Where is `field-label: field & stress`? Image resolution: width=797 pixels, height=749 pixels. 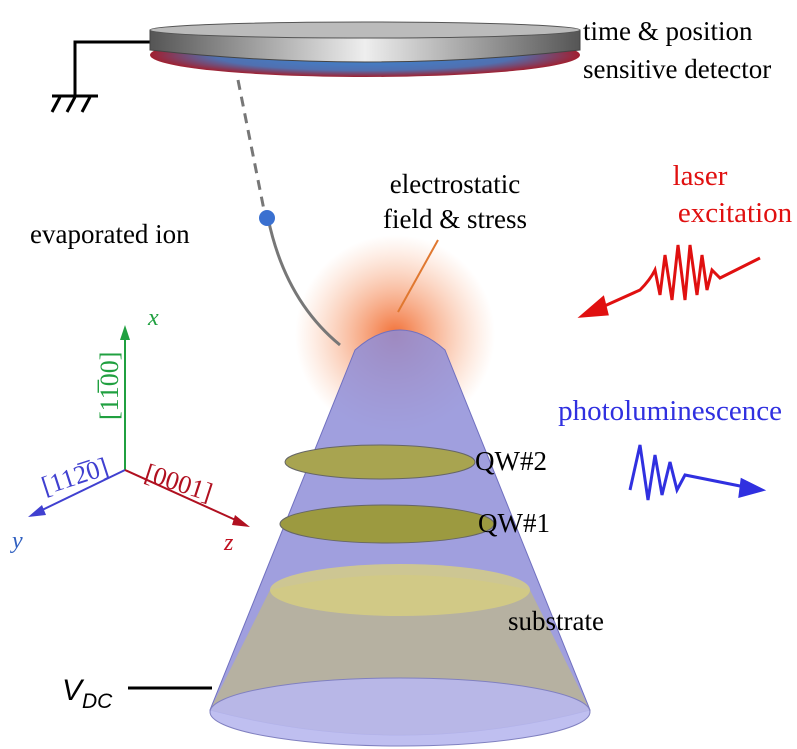
field-label: field & stress is located at coordinates (455, 219).